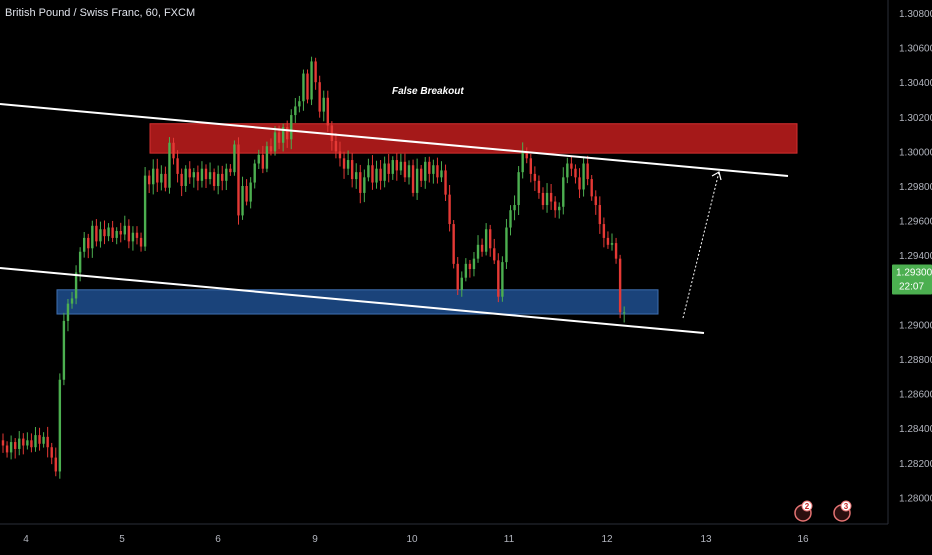  What do you see at coordinates (914, 273) in the screenshot?
I see `current-price-label: 1.29300` at bounding box center [914, 273].